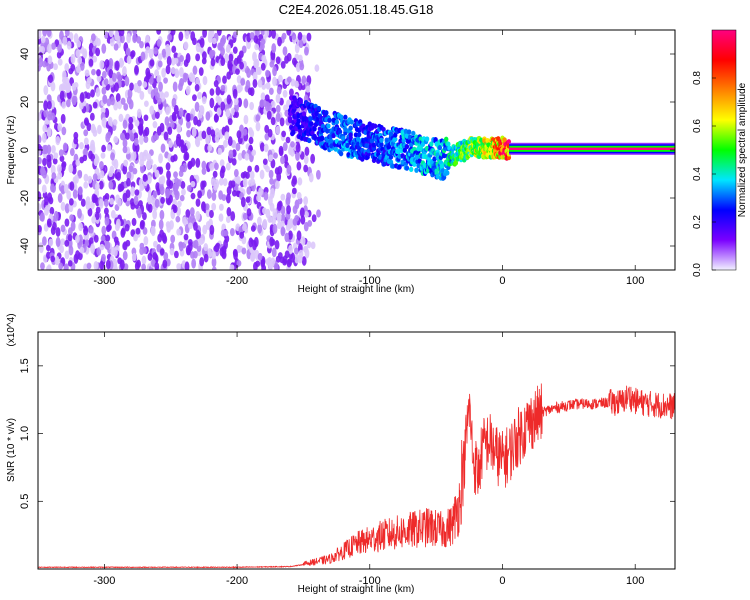  Describe the element at coordinates (25, 501) in the screenshot. I see `y-tick-label: 0.5` at that location.